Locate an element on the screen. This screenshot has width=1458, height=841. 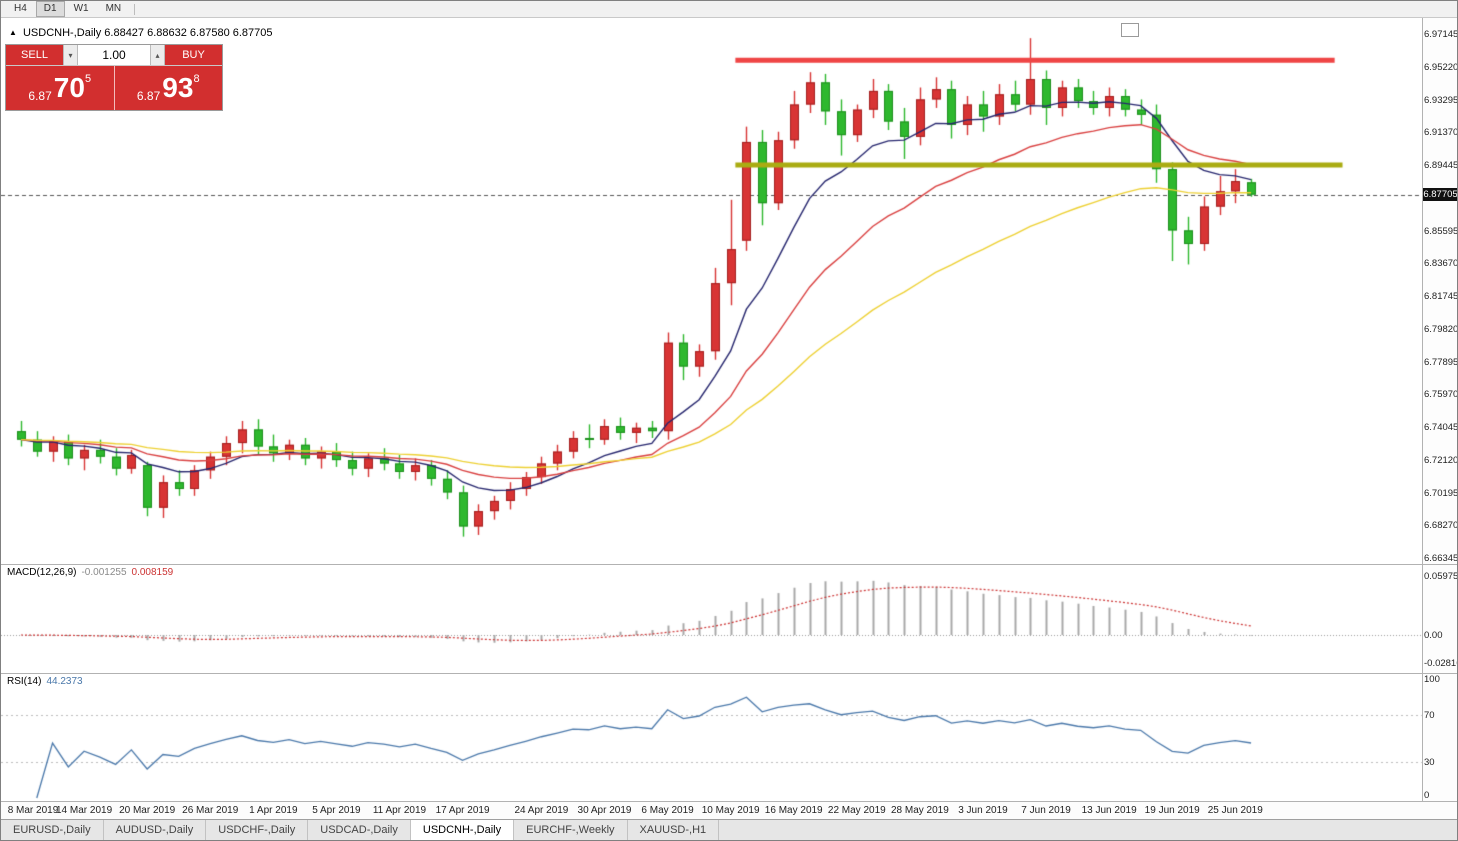
rsi-indicator-label: RSI(14) 44.2373 is located at coordinates (45, 681).